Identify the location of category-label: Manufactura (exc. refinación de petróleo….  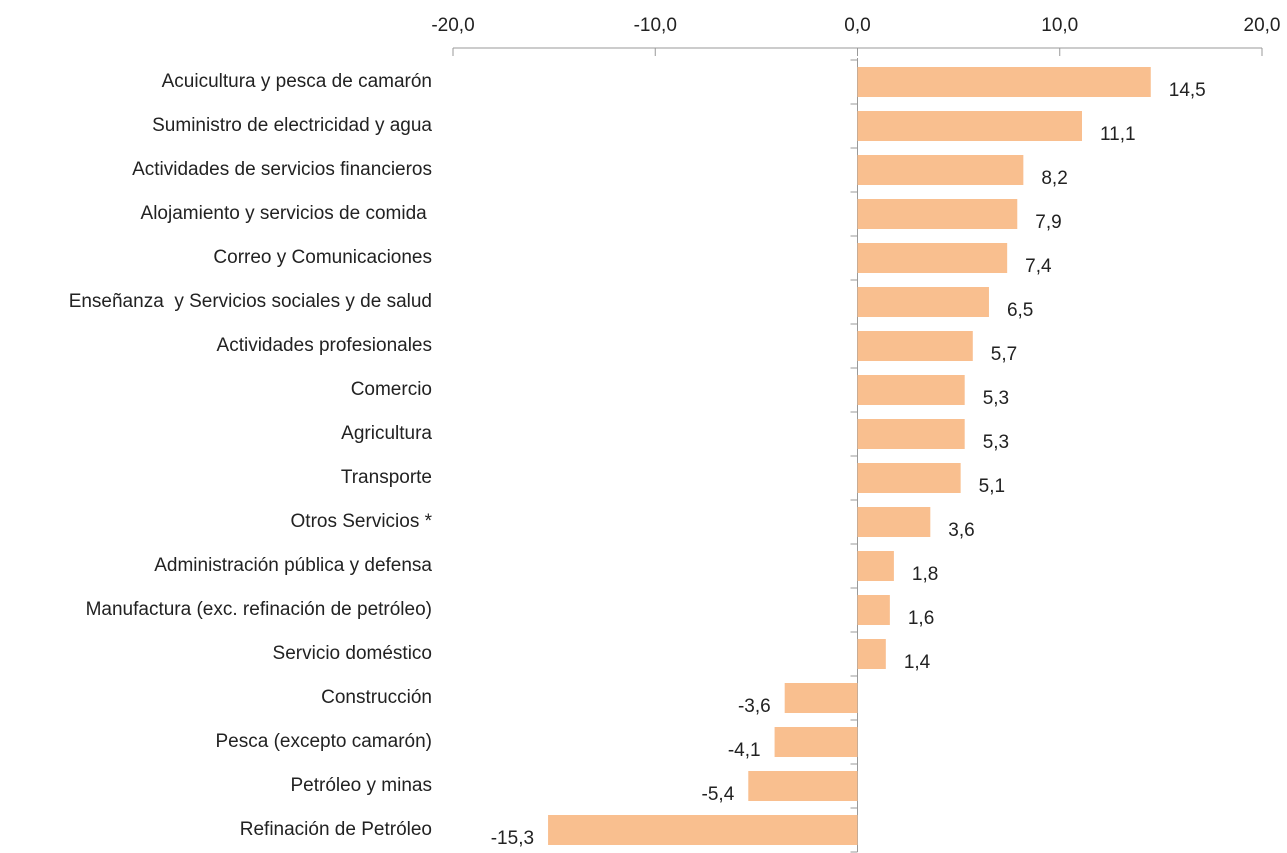
(259, 609).